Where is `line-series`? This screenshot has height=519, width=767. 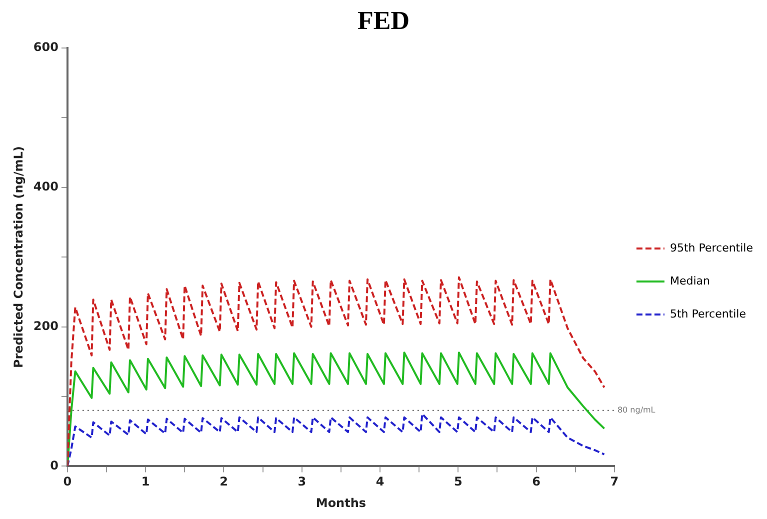
line-series is located at coordinates (336, 439).